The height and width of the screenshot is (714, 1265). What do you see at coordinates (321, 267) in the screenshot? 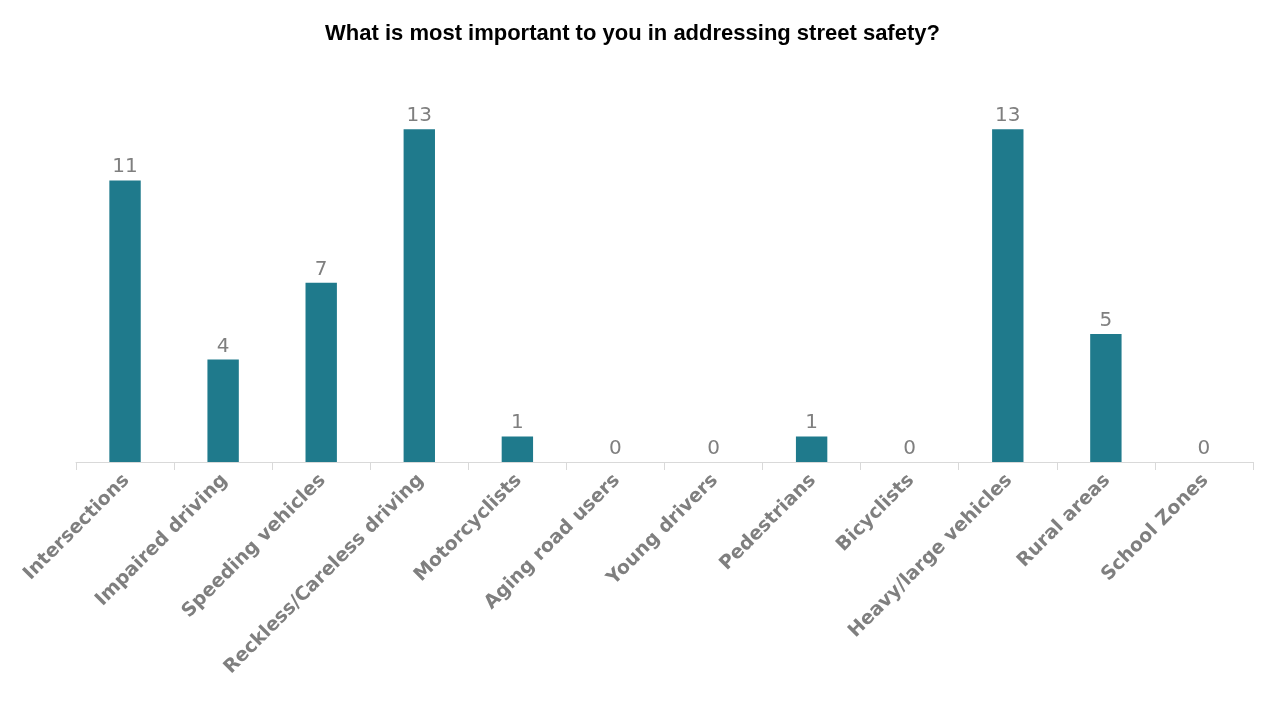
I see `data-label: 7` at bounding box center [321, 267].